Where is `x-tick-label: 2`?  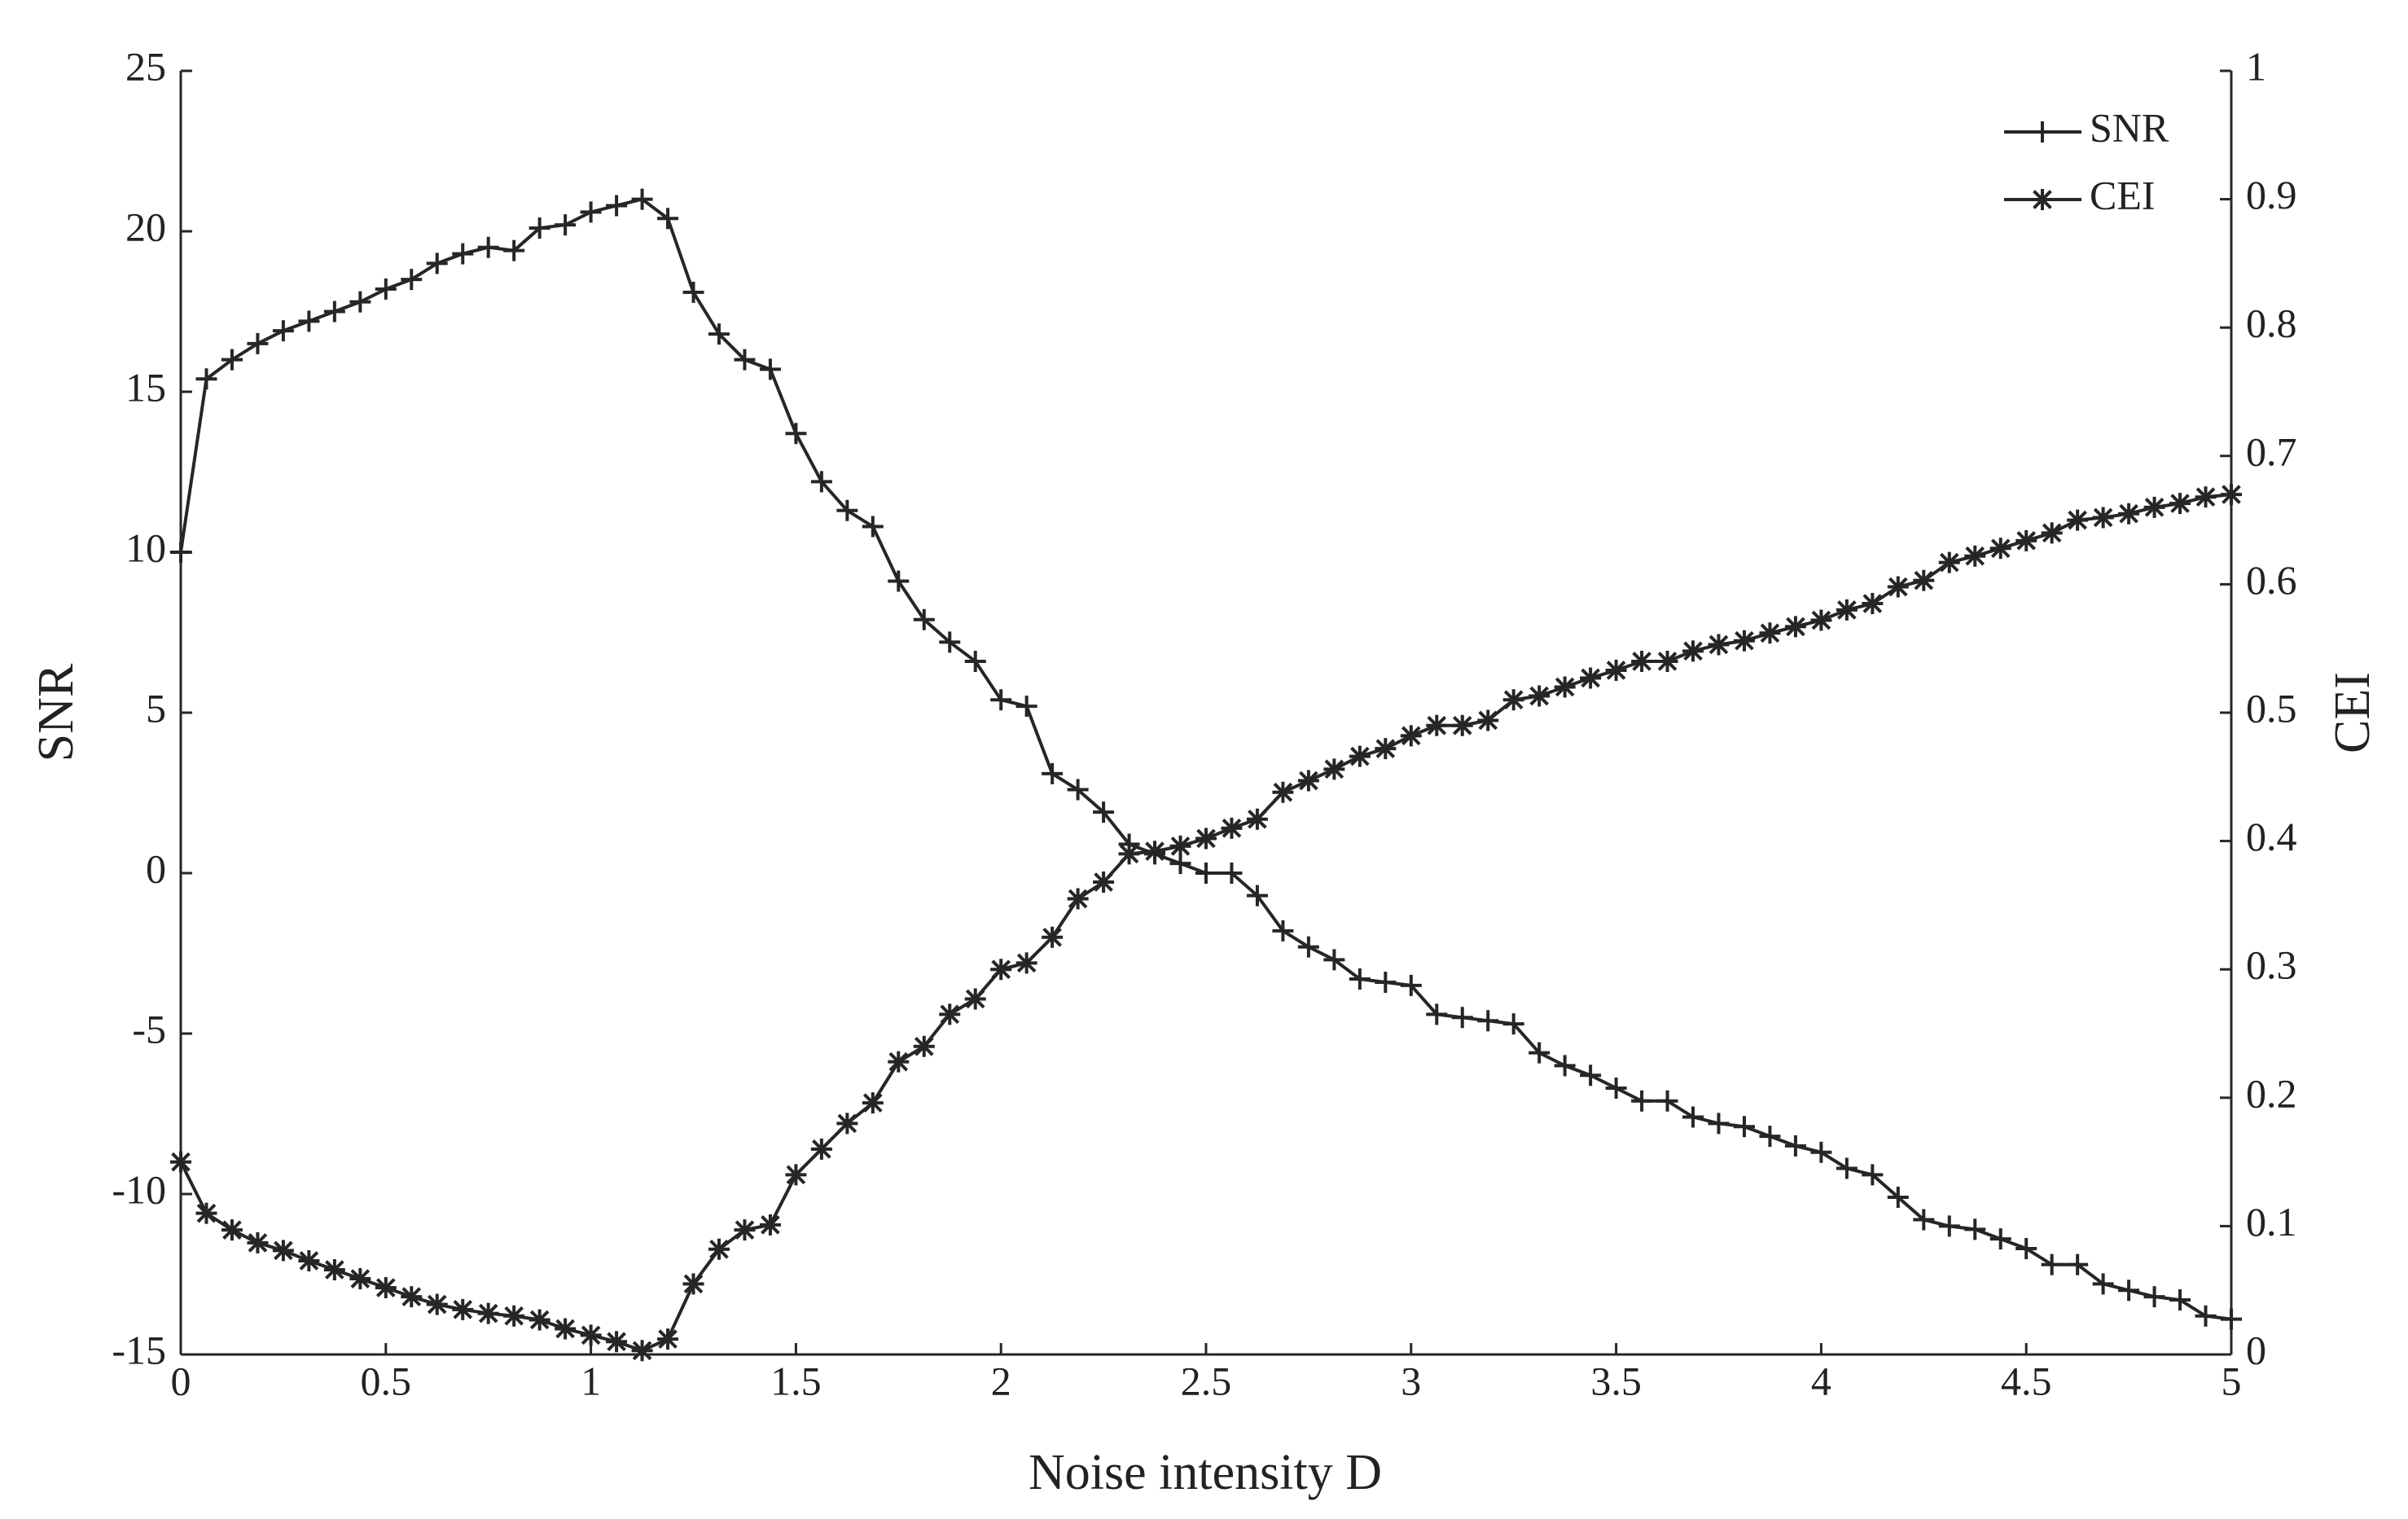
x-tick-label: 2 is located at coordinates (1001, 1380).